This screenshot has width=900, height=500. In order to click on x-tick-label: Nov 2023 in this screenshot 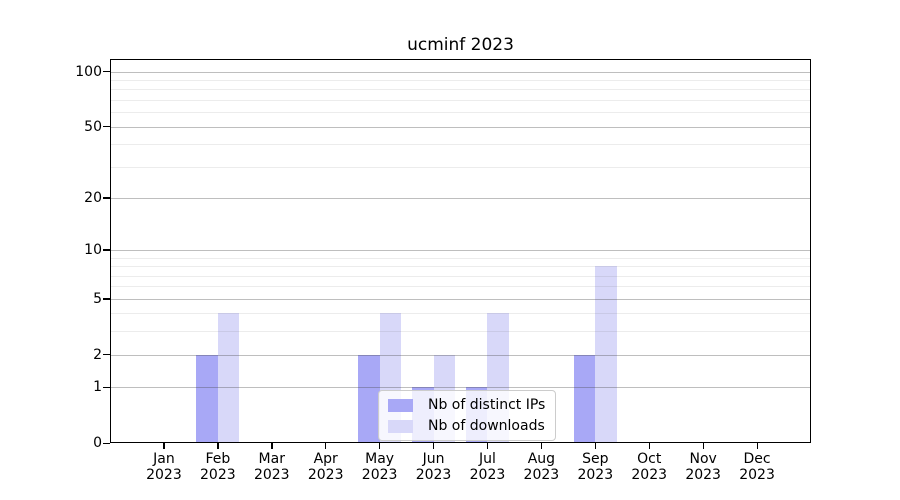, I will do `click(703, 467)`.